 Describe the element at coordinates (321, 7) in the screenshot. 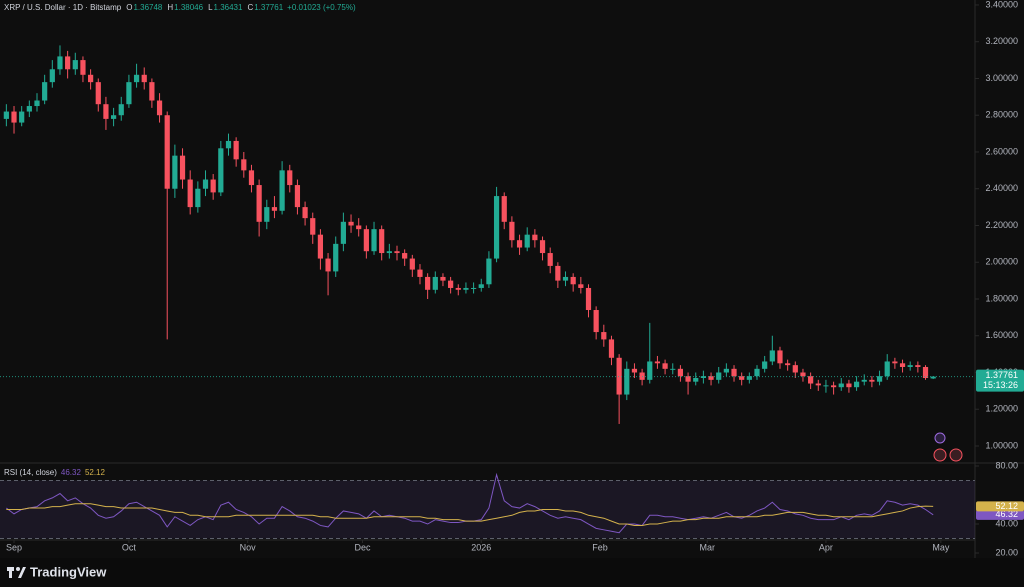

I see `change-value: +0.01023 (+0.75%)` at that location.